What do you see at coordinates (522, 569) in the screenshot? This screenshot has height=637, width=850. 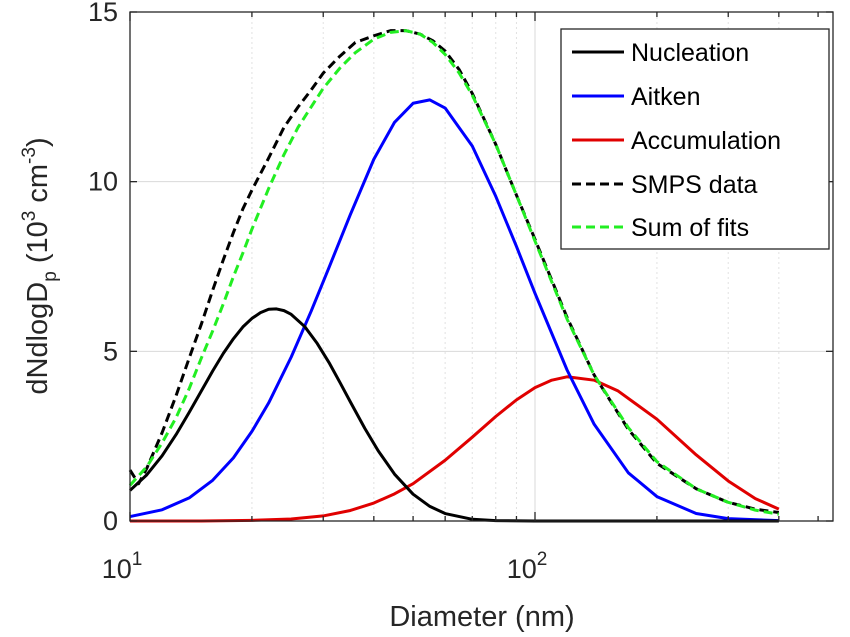 I see `x-tick-label-base-1: 10` at bounding box center [522, 569].